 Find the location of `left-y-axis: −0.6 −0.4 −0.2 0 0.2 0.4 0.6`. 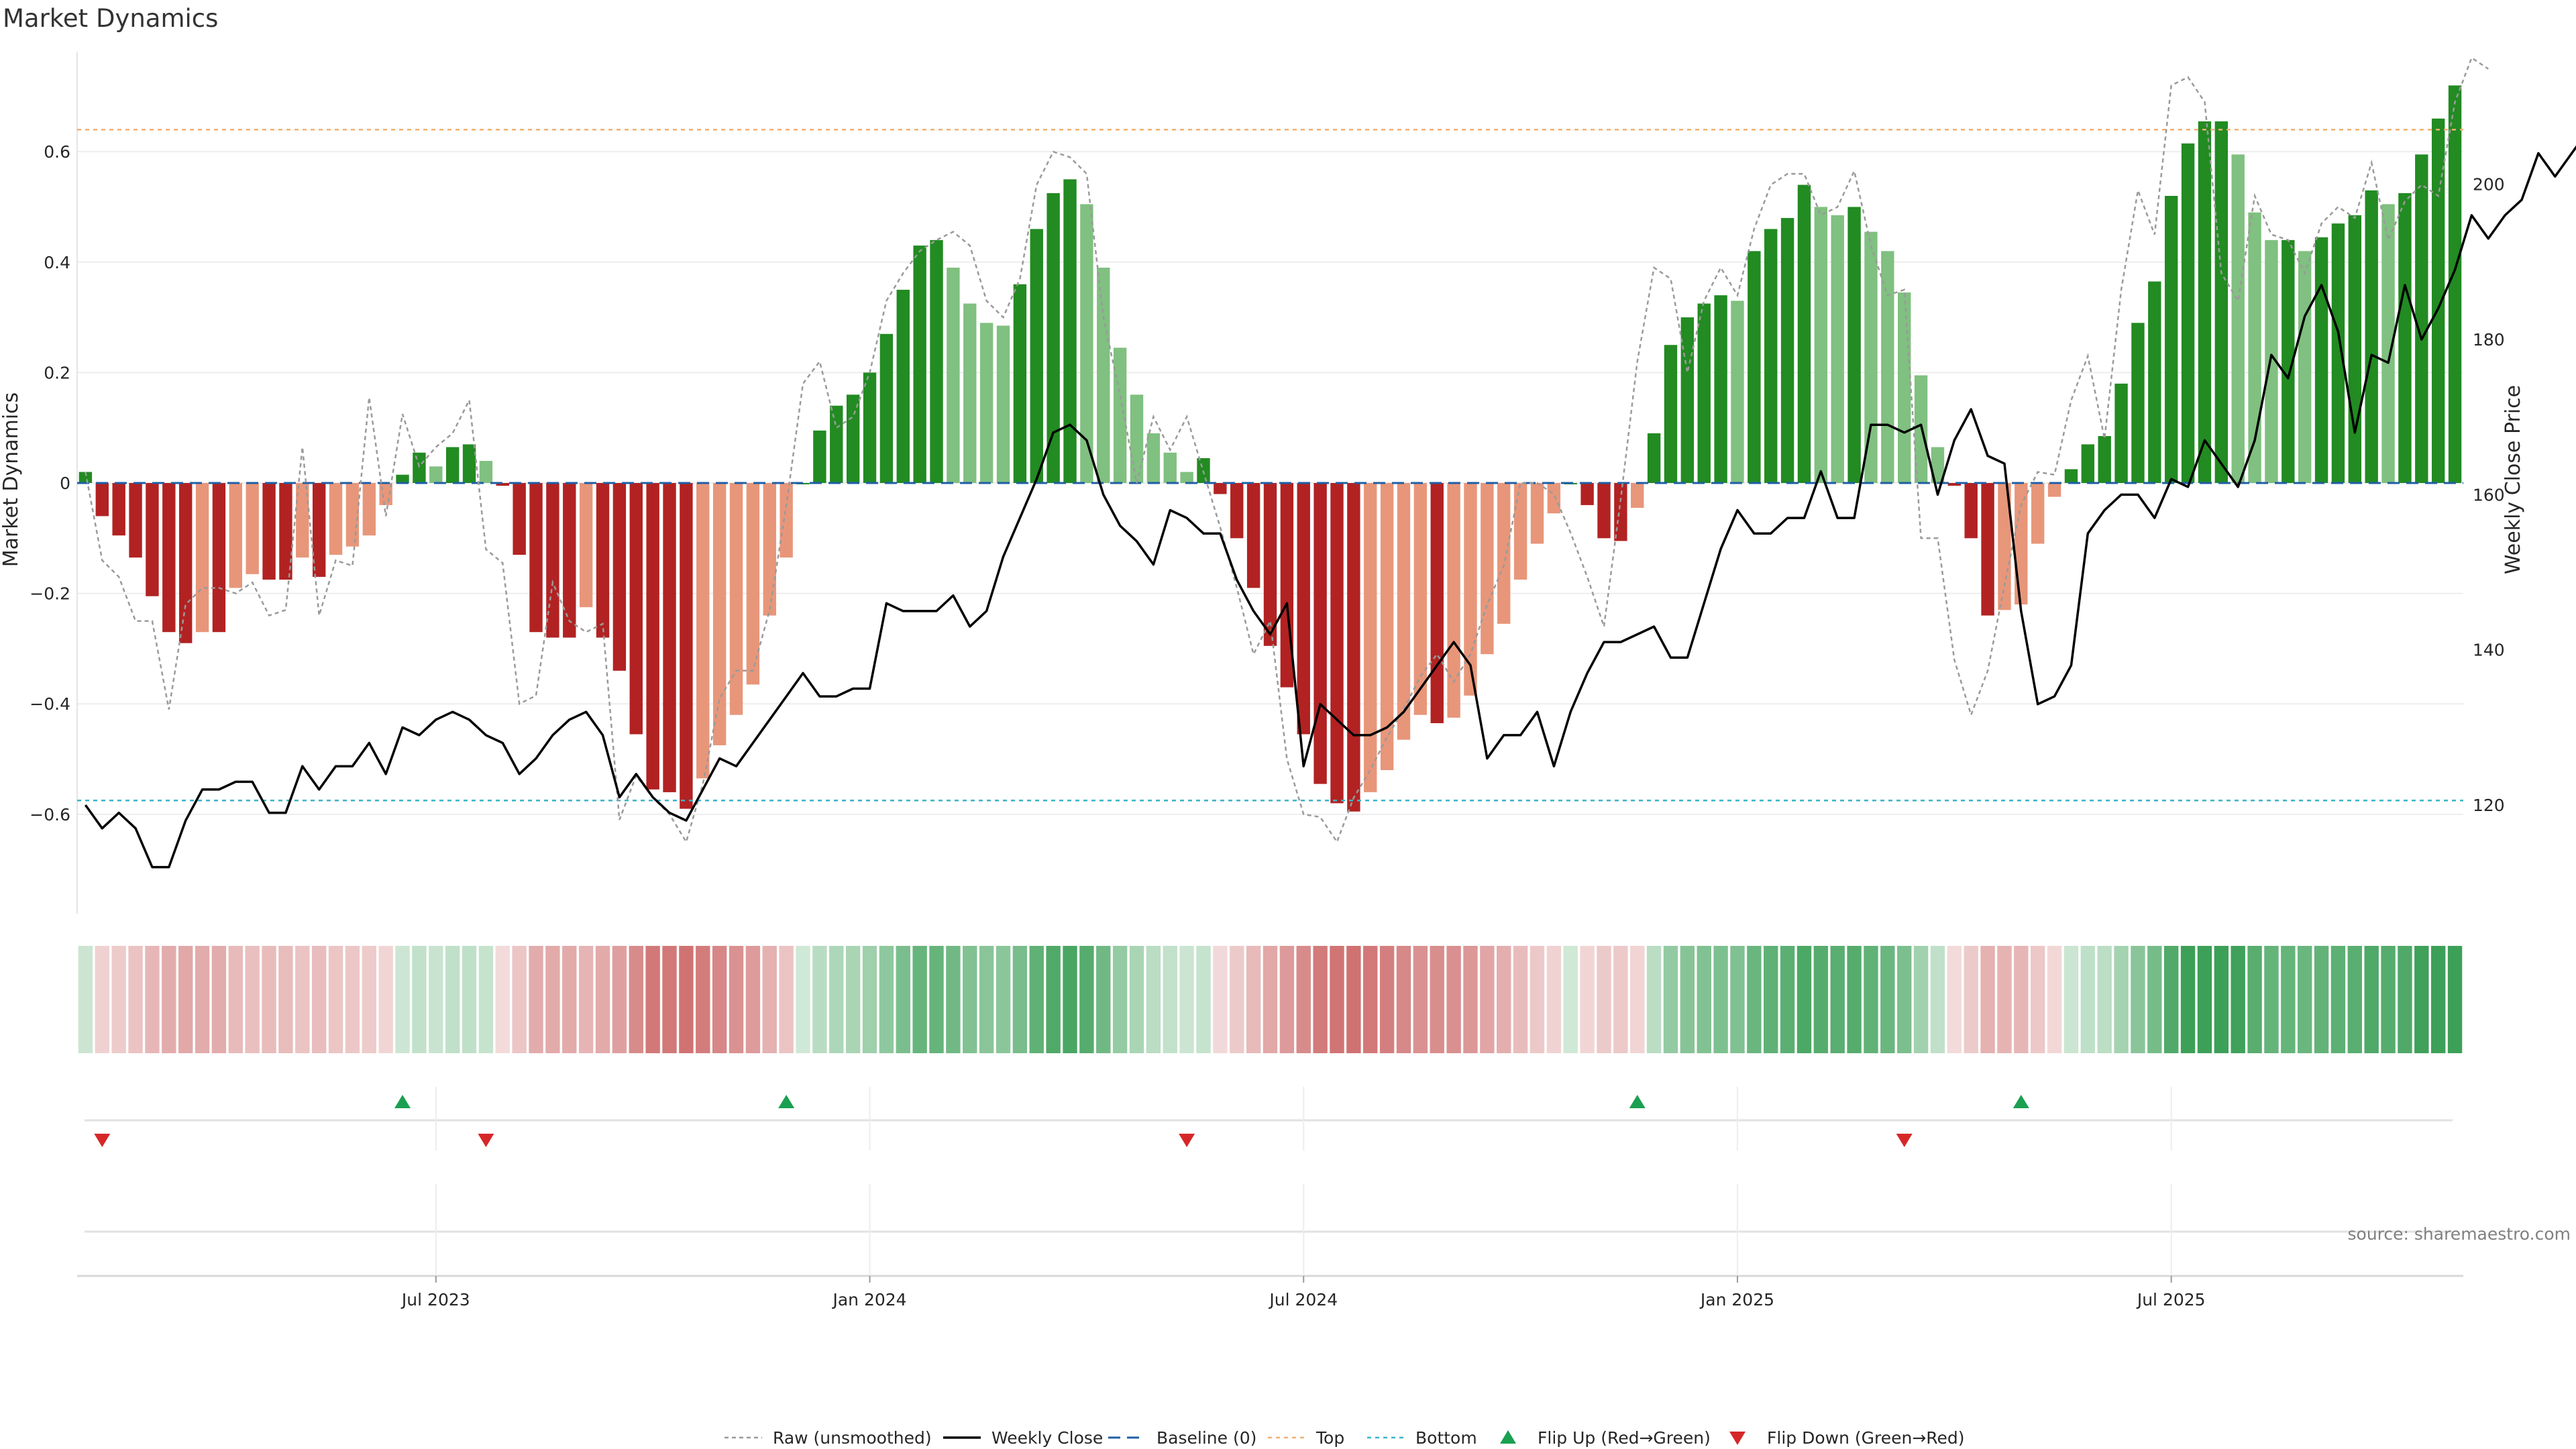

left-y-axis: −0.6 −0.4 −0.2 0 0.2 0.4 0.6 is located at coordinates (50, 483).